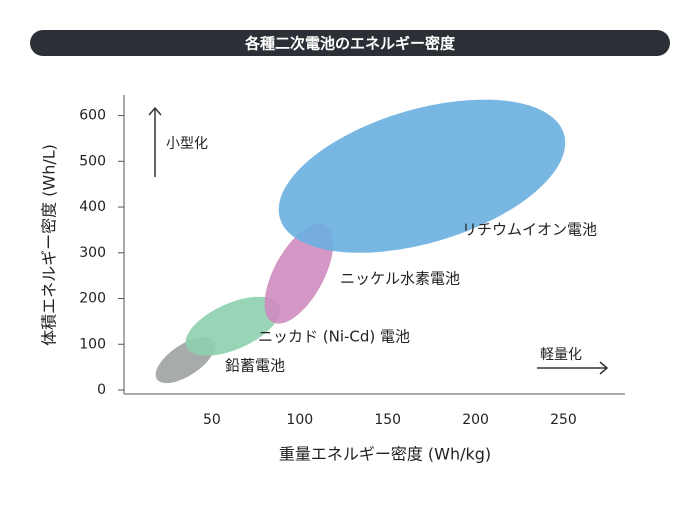 The image size is (700, 505). Describe the element at coordinates (212, 420) in the screenshot. I see `x-tick-label: 50` at that location.